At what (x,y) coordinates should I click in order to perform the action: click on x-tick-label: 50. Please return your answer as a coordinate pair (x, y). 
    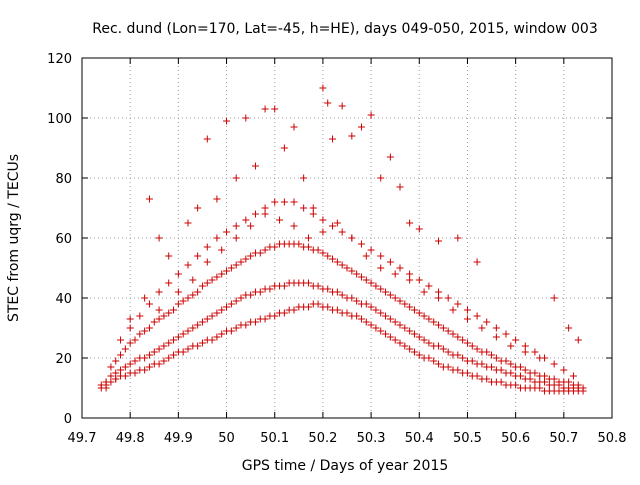
    Looking at the image, I should click on (226, 438).